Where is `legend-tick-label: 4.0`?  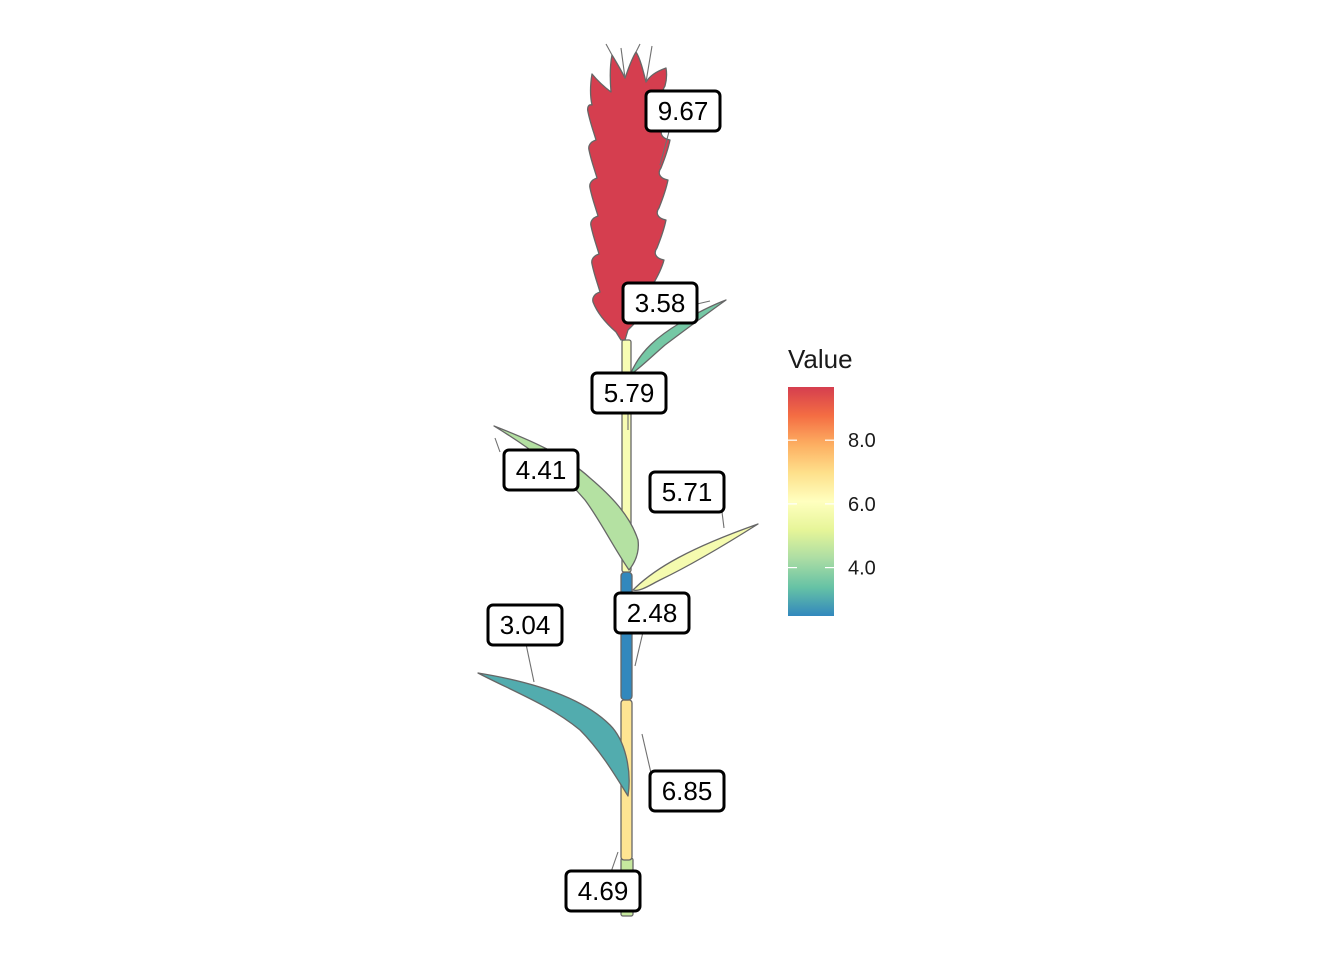
legend-tick-label: 4.0 is located at coordinates (862, 569).